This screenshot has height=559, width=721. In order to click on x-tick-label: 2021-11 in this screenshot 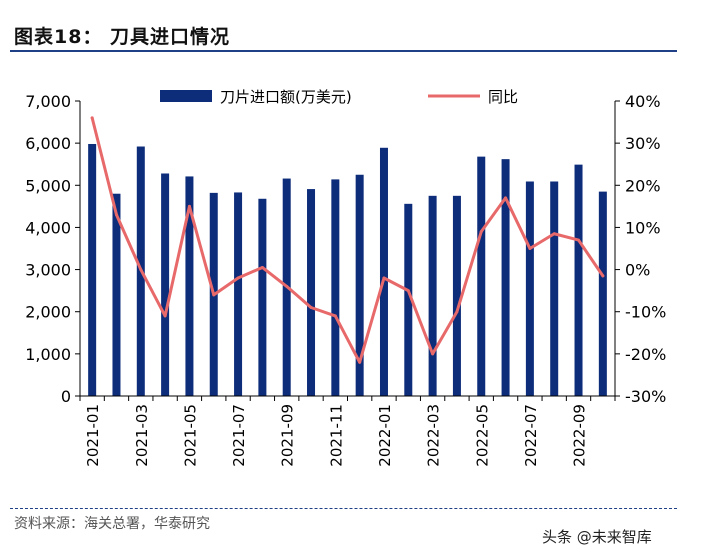, I will do `click(336, 435)`.